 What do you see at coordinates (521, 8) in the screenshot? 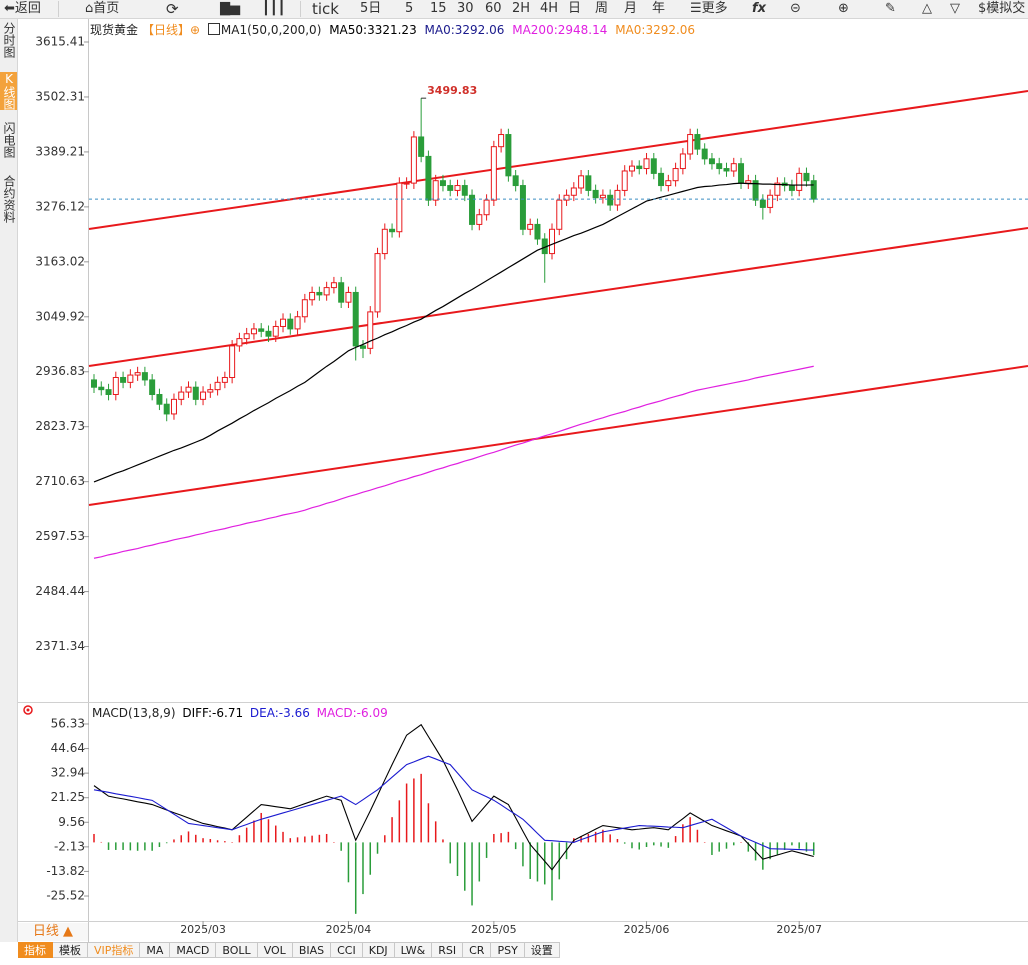
I see `period-button: 2H` at bounding box center [521, 8].